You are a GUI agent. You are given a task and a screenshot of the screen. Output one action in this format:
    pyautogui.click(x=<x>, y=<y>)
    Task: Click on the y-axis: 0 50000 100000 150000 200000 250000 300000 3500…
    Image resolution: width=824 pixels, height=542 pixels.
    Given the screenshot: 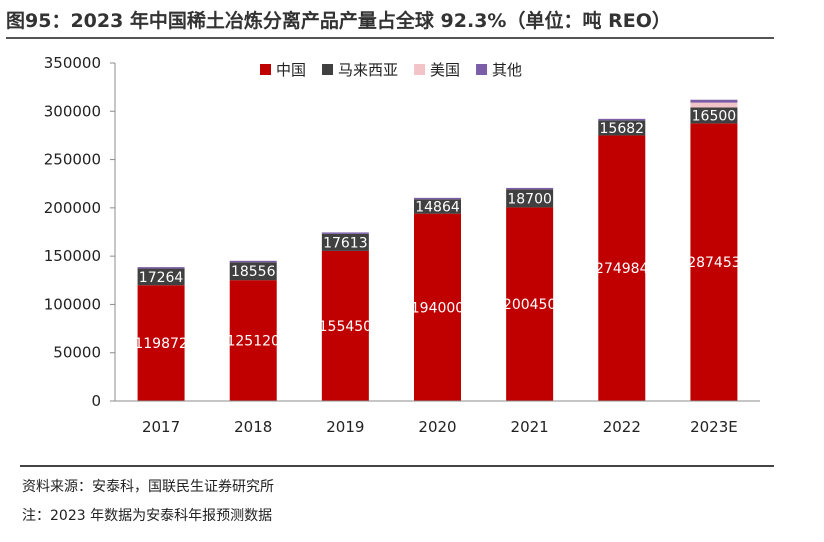 What is the action you would take?
    pyautogui.click(x=80, y=232)
    